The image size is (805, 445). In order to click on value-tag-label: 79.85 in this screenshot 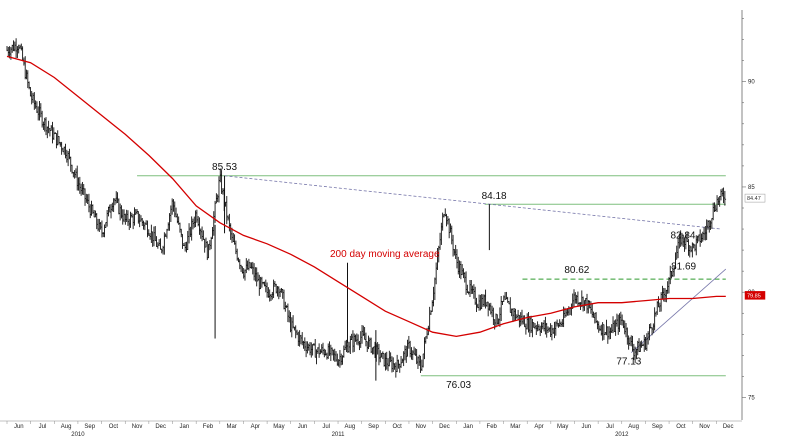, I will do `click(754, 296)`.